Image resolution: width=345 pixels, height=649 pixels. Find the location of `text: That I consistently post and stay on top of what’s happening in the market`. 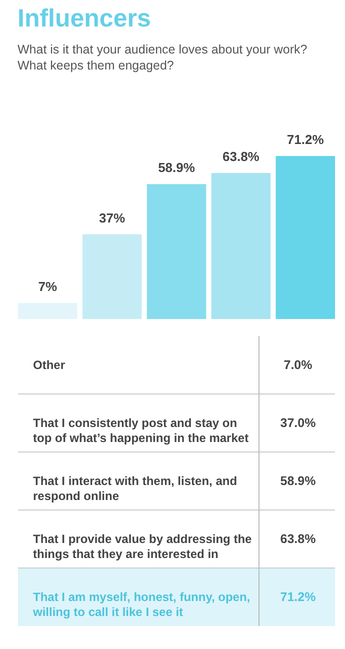

text: That I consistently post and stay on top of what’s happening in the market is located at coordinates (141, 430).